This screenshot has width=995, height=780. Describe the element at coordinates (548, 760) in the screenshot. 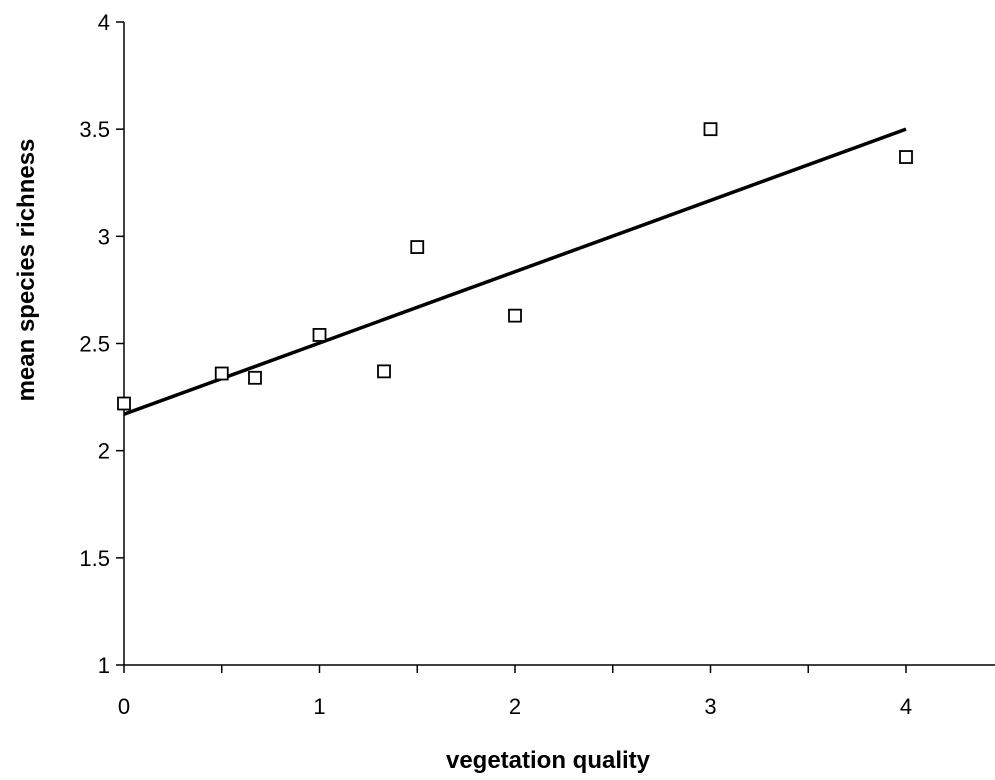

I see `x-axis-title: vegetation quality` at that location.